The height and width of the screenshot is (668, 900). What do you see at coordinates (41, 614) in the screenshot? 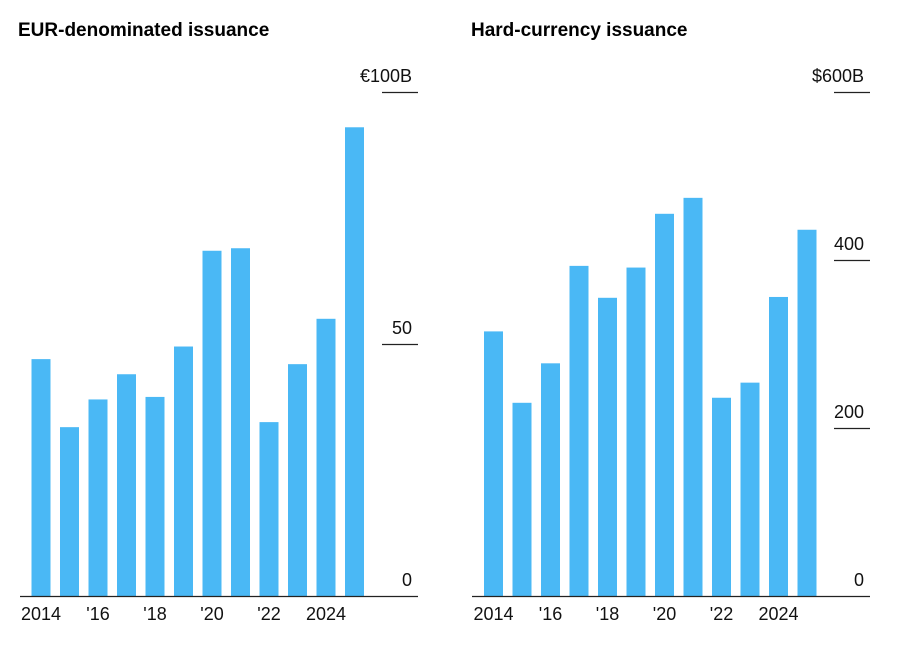
I see `eur-x-tick-label-2014: 2014` at bounding box center [41, 614].